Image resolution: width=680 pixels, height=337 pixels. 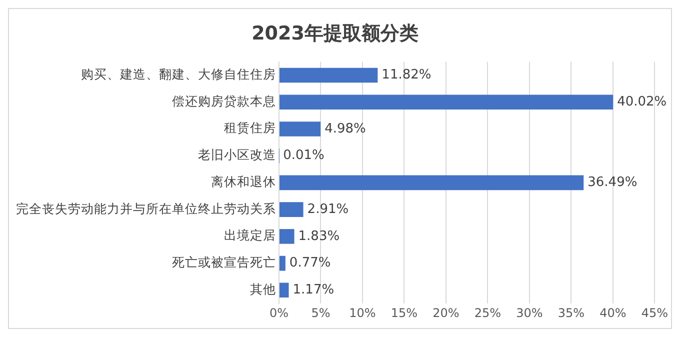 What do you see at coordinates (320, 313) in the screenshot?
I see `x-tick-label: 5%` at bounding box center [320, 313].